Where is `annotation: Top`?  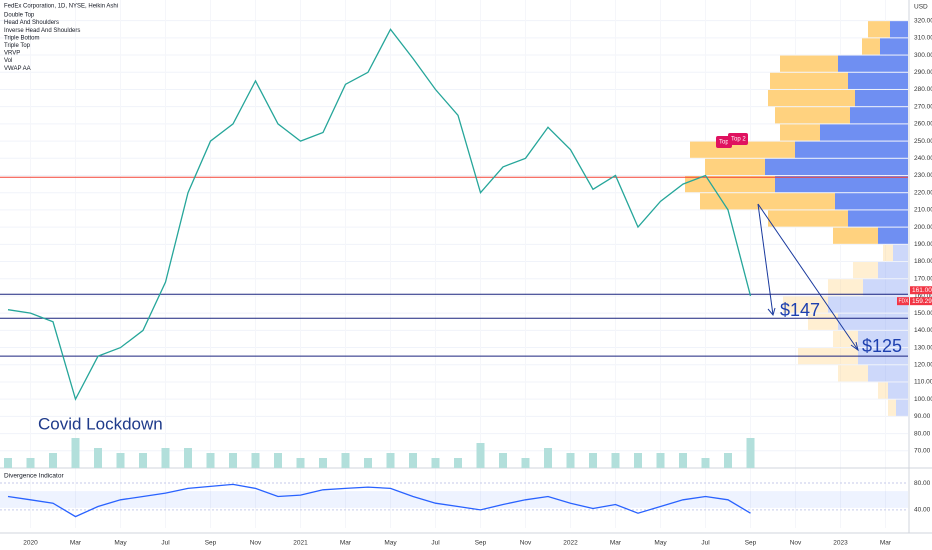 annotation: Top is located at coordinates (724, 143).